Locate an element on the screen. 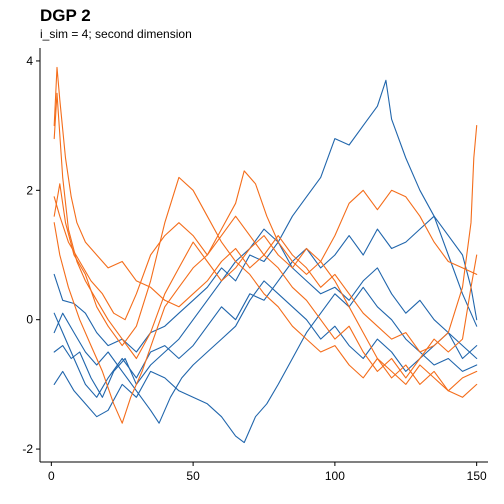 The width and height of the screenshot is (504, 504). x-tick-label: 0 is located at coordinates (51, 476).